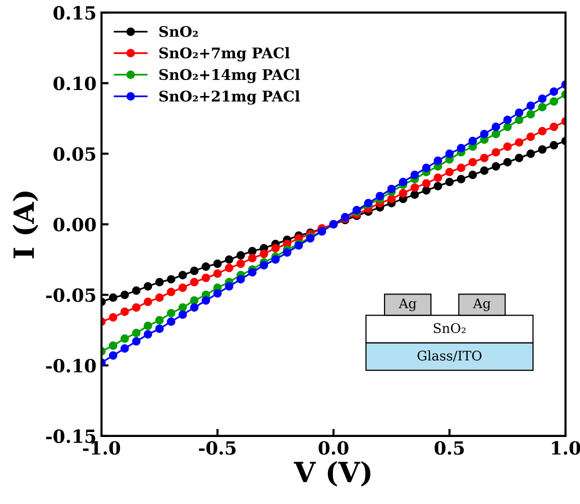 This screenshot has height=504, width=580. I want to click on x-tick-label: -1.0, so click(101, 448).